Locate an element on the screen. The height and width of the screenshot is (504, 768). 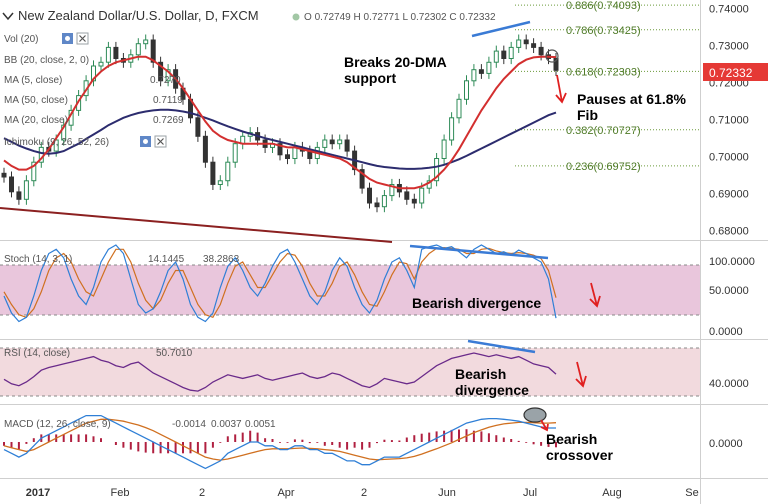
indicator-ma50: MA (50, close) is located at coordinates (36, 100).